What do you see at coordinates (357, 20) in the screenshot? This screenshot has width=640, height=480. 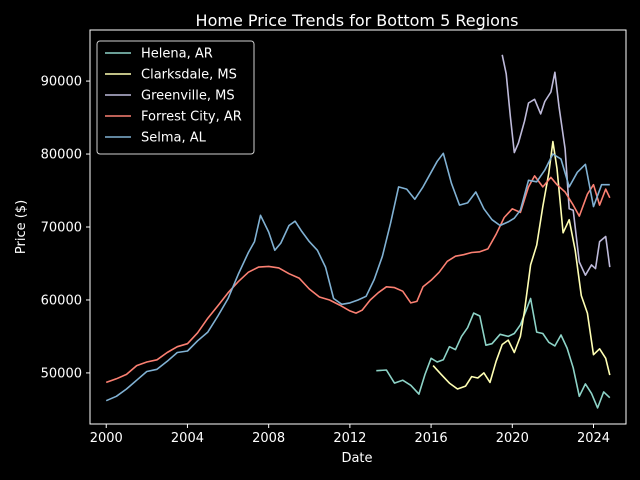 I see `chart-title: Home Price Trends for Bottom 5 Regions` at bounding box center [357, 20].